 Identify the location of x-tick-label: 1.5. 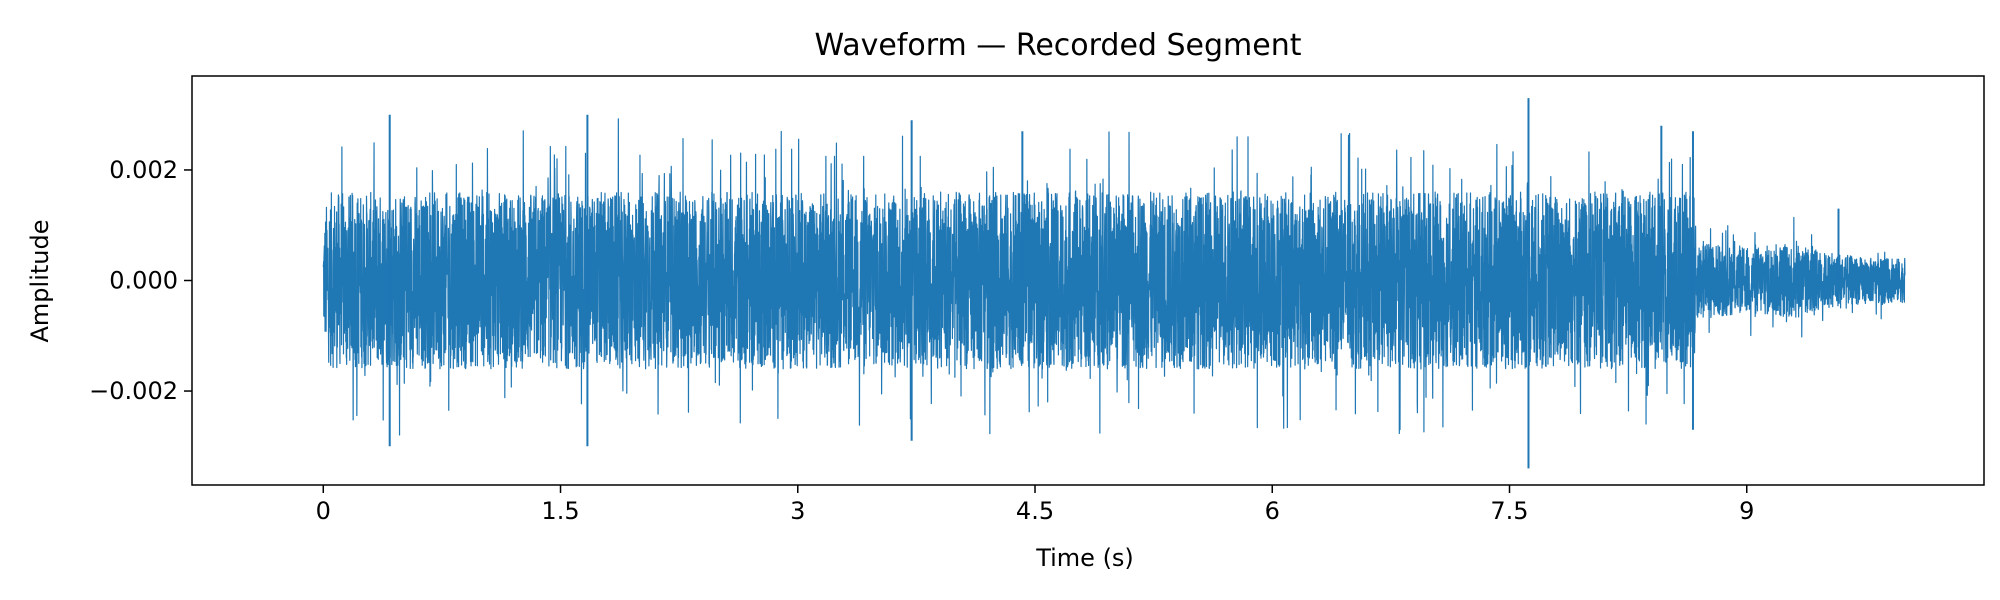
(560, 511).